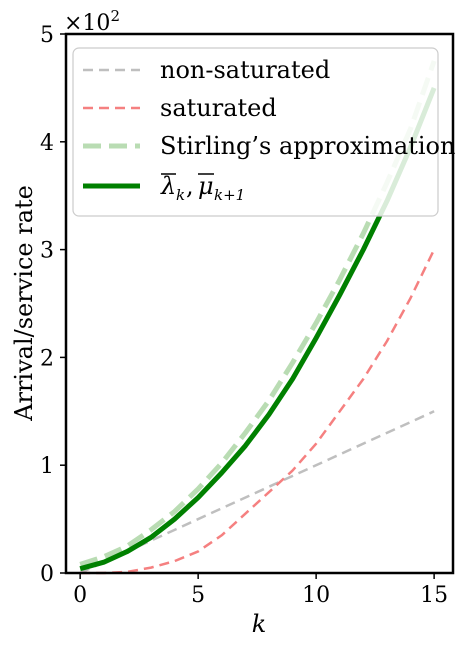  What do you see at coordinates (245, 70) in the screenshot?
I see `legend-label-non-saturated: non-saturated` at bounding box center [245, 70].